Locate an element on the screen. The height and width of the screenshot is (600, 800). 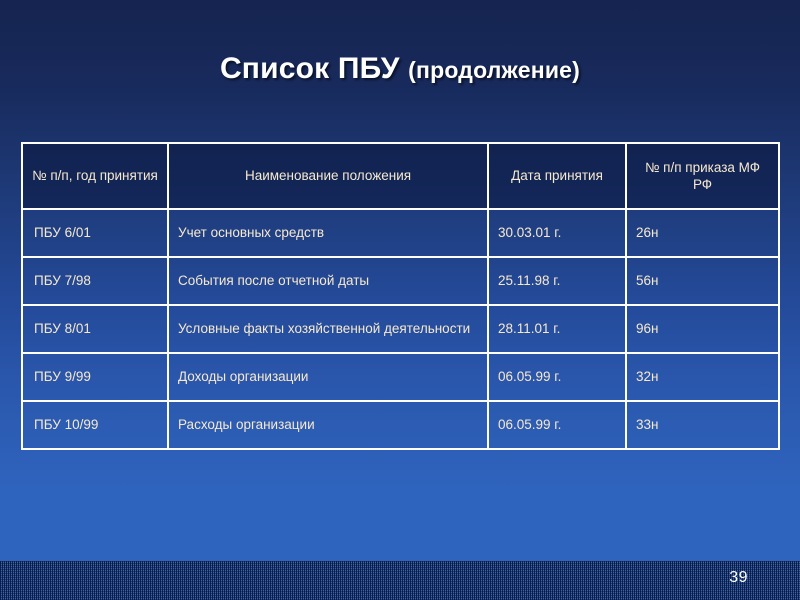
cell-name: Расходы организации is located at coordinates (328, 425).